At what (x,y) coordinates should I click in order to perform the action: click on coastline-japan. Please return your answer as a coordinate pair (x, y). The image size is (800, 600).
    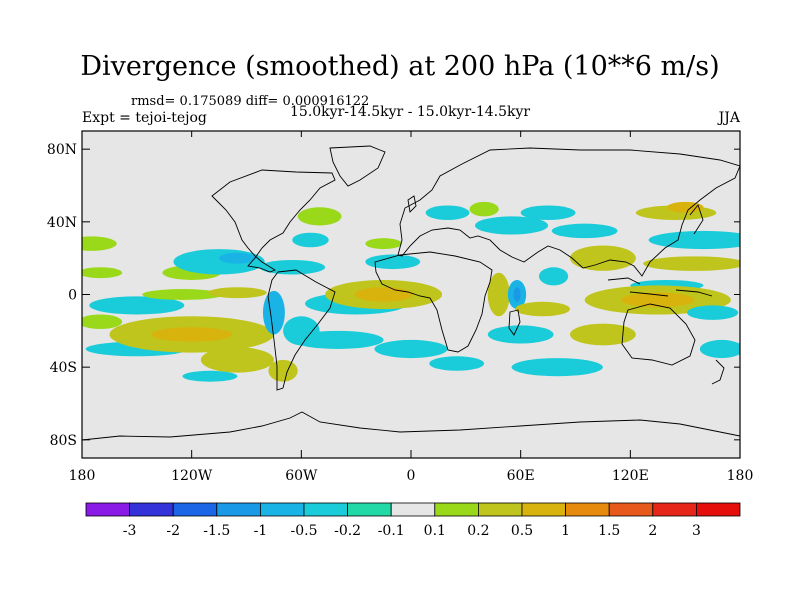
    Looking at the image, I should click on (696, 219).